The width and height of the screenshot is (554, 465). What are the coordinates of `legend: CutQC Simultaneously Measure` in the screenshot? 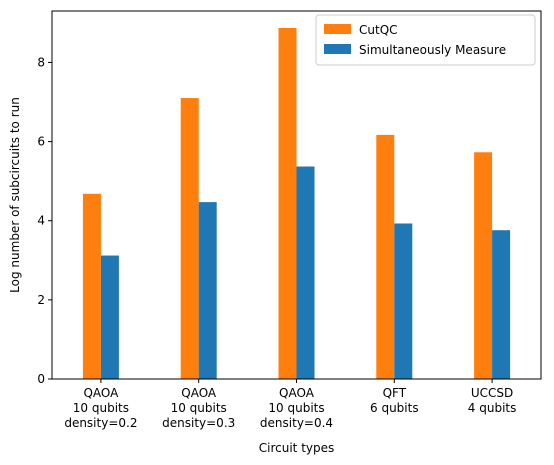 It's located at (425, 40).